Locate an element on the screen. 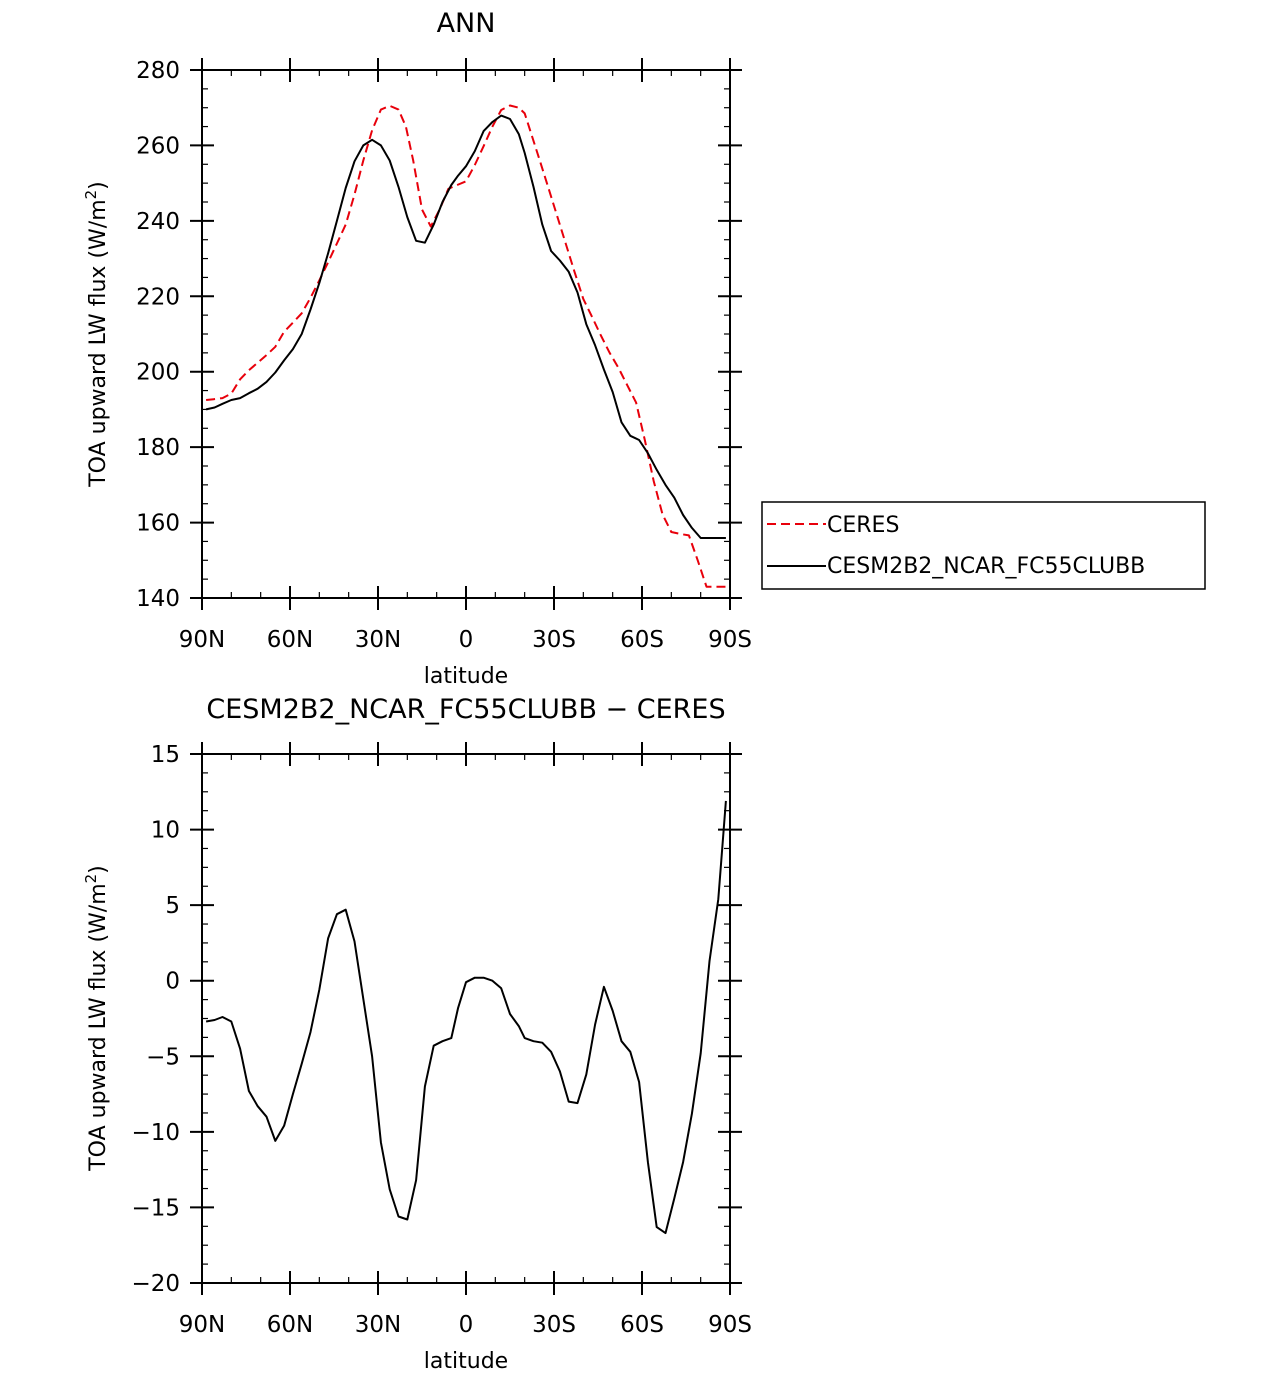  y-tick-label: 280 is located at coordinates (158, 71).